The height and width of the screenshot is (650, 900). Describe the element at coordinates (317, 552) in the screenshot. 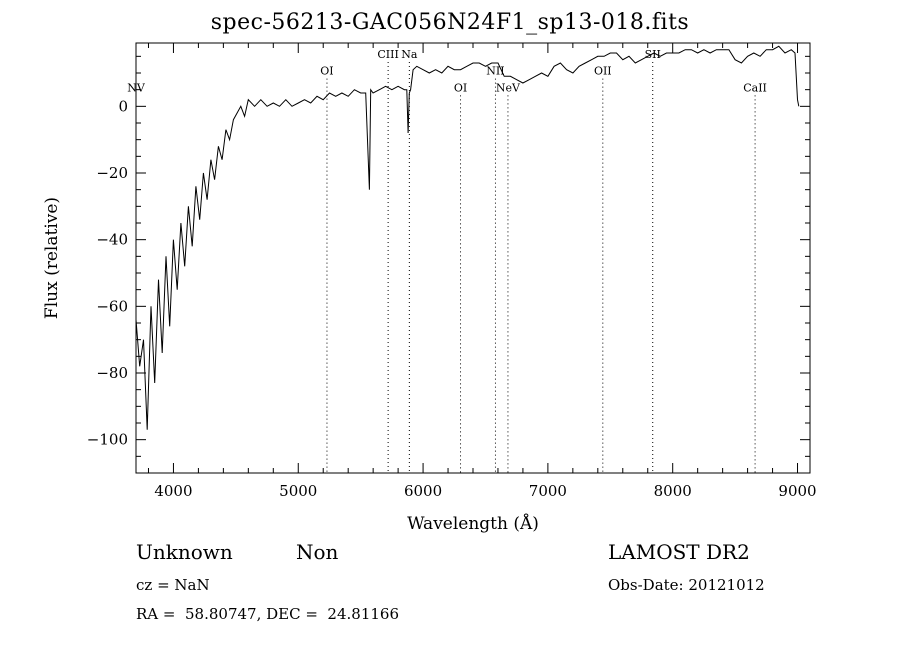

I see `object-subclass: Non` at that location.